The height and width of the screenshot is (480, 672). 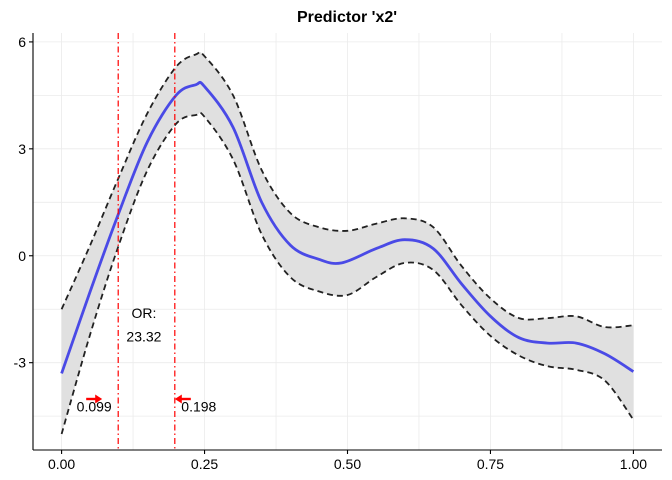 I want to click on left-threshold-label: 0.099, so click(x=94, y=407).